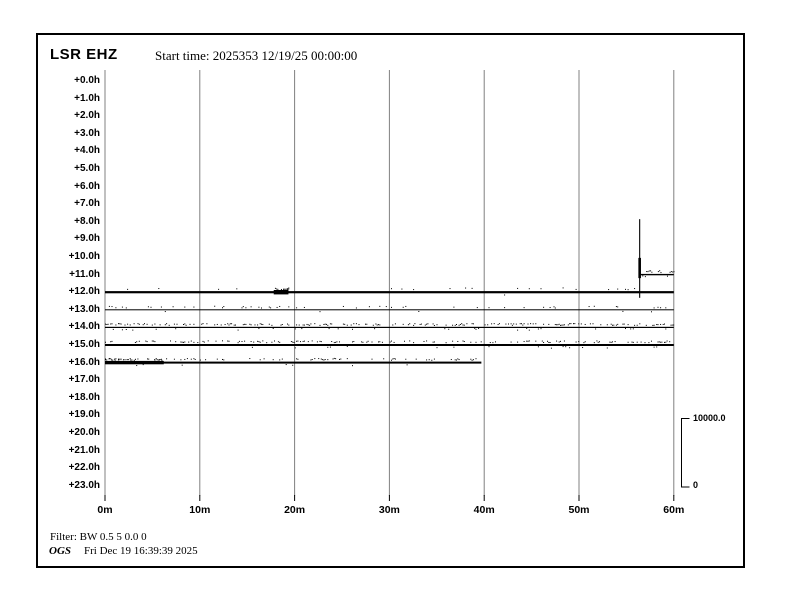  What do you see at coordinates (87, 204) in the screenshot?
I see `y-axis-label: +7.0h` at bounding box center [87, 204].